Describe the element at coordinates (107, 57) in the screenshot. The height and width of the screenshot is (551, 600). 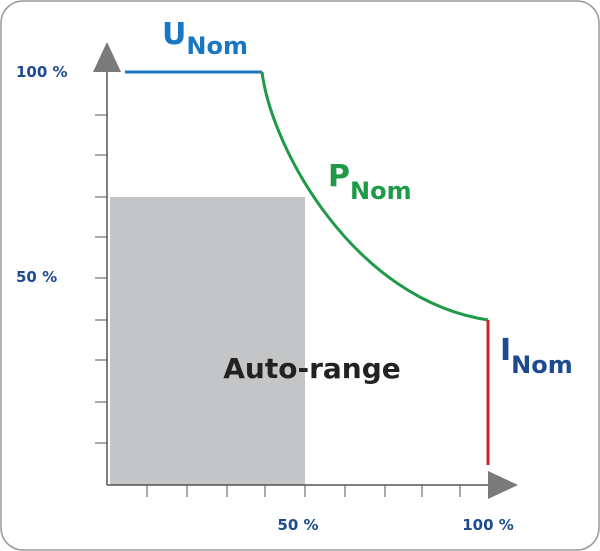
I see `y-arrow` at that location.